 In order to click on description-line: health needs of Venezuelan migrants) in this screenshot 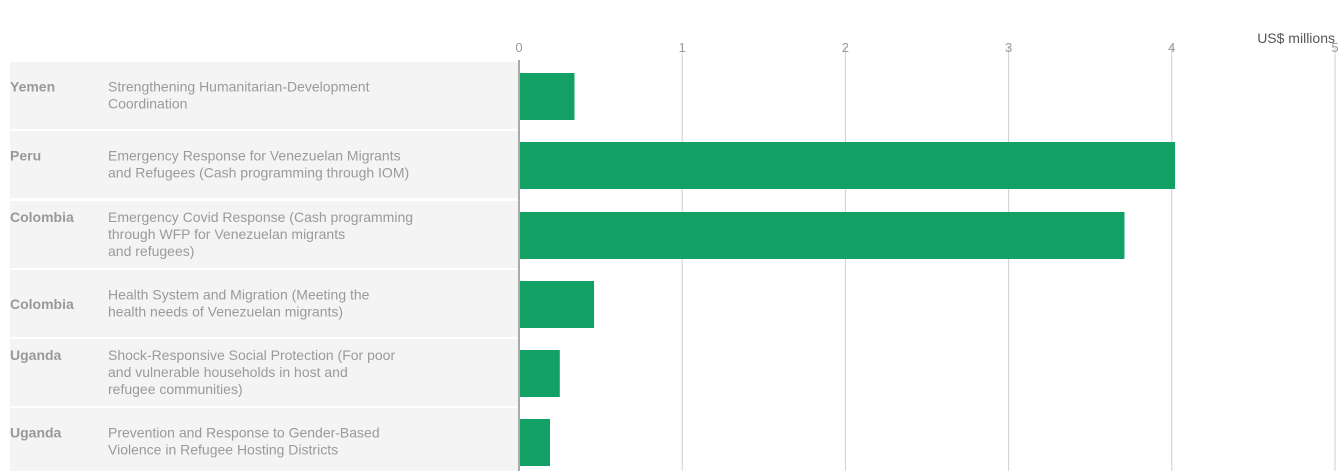, I will do `click(225, 312)`.